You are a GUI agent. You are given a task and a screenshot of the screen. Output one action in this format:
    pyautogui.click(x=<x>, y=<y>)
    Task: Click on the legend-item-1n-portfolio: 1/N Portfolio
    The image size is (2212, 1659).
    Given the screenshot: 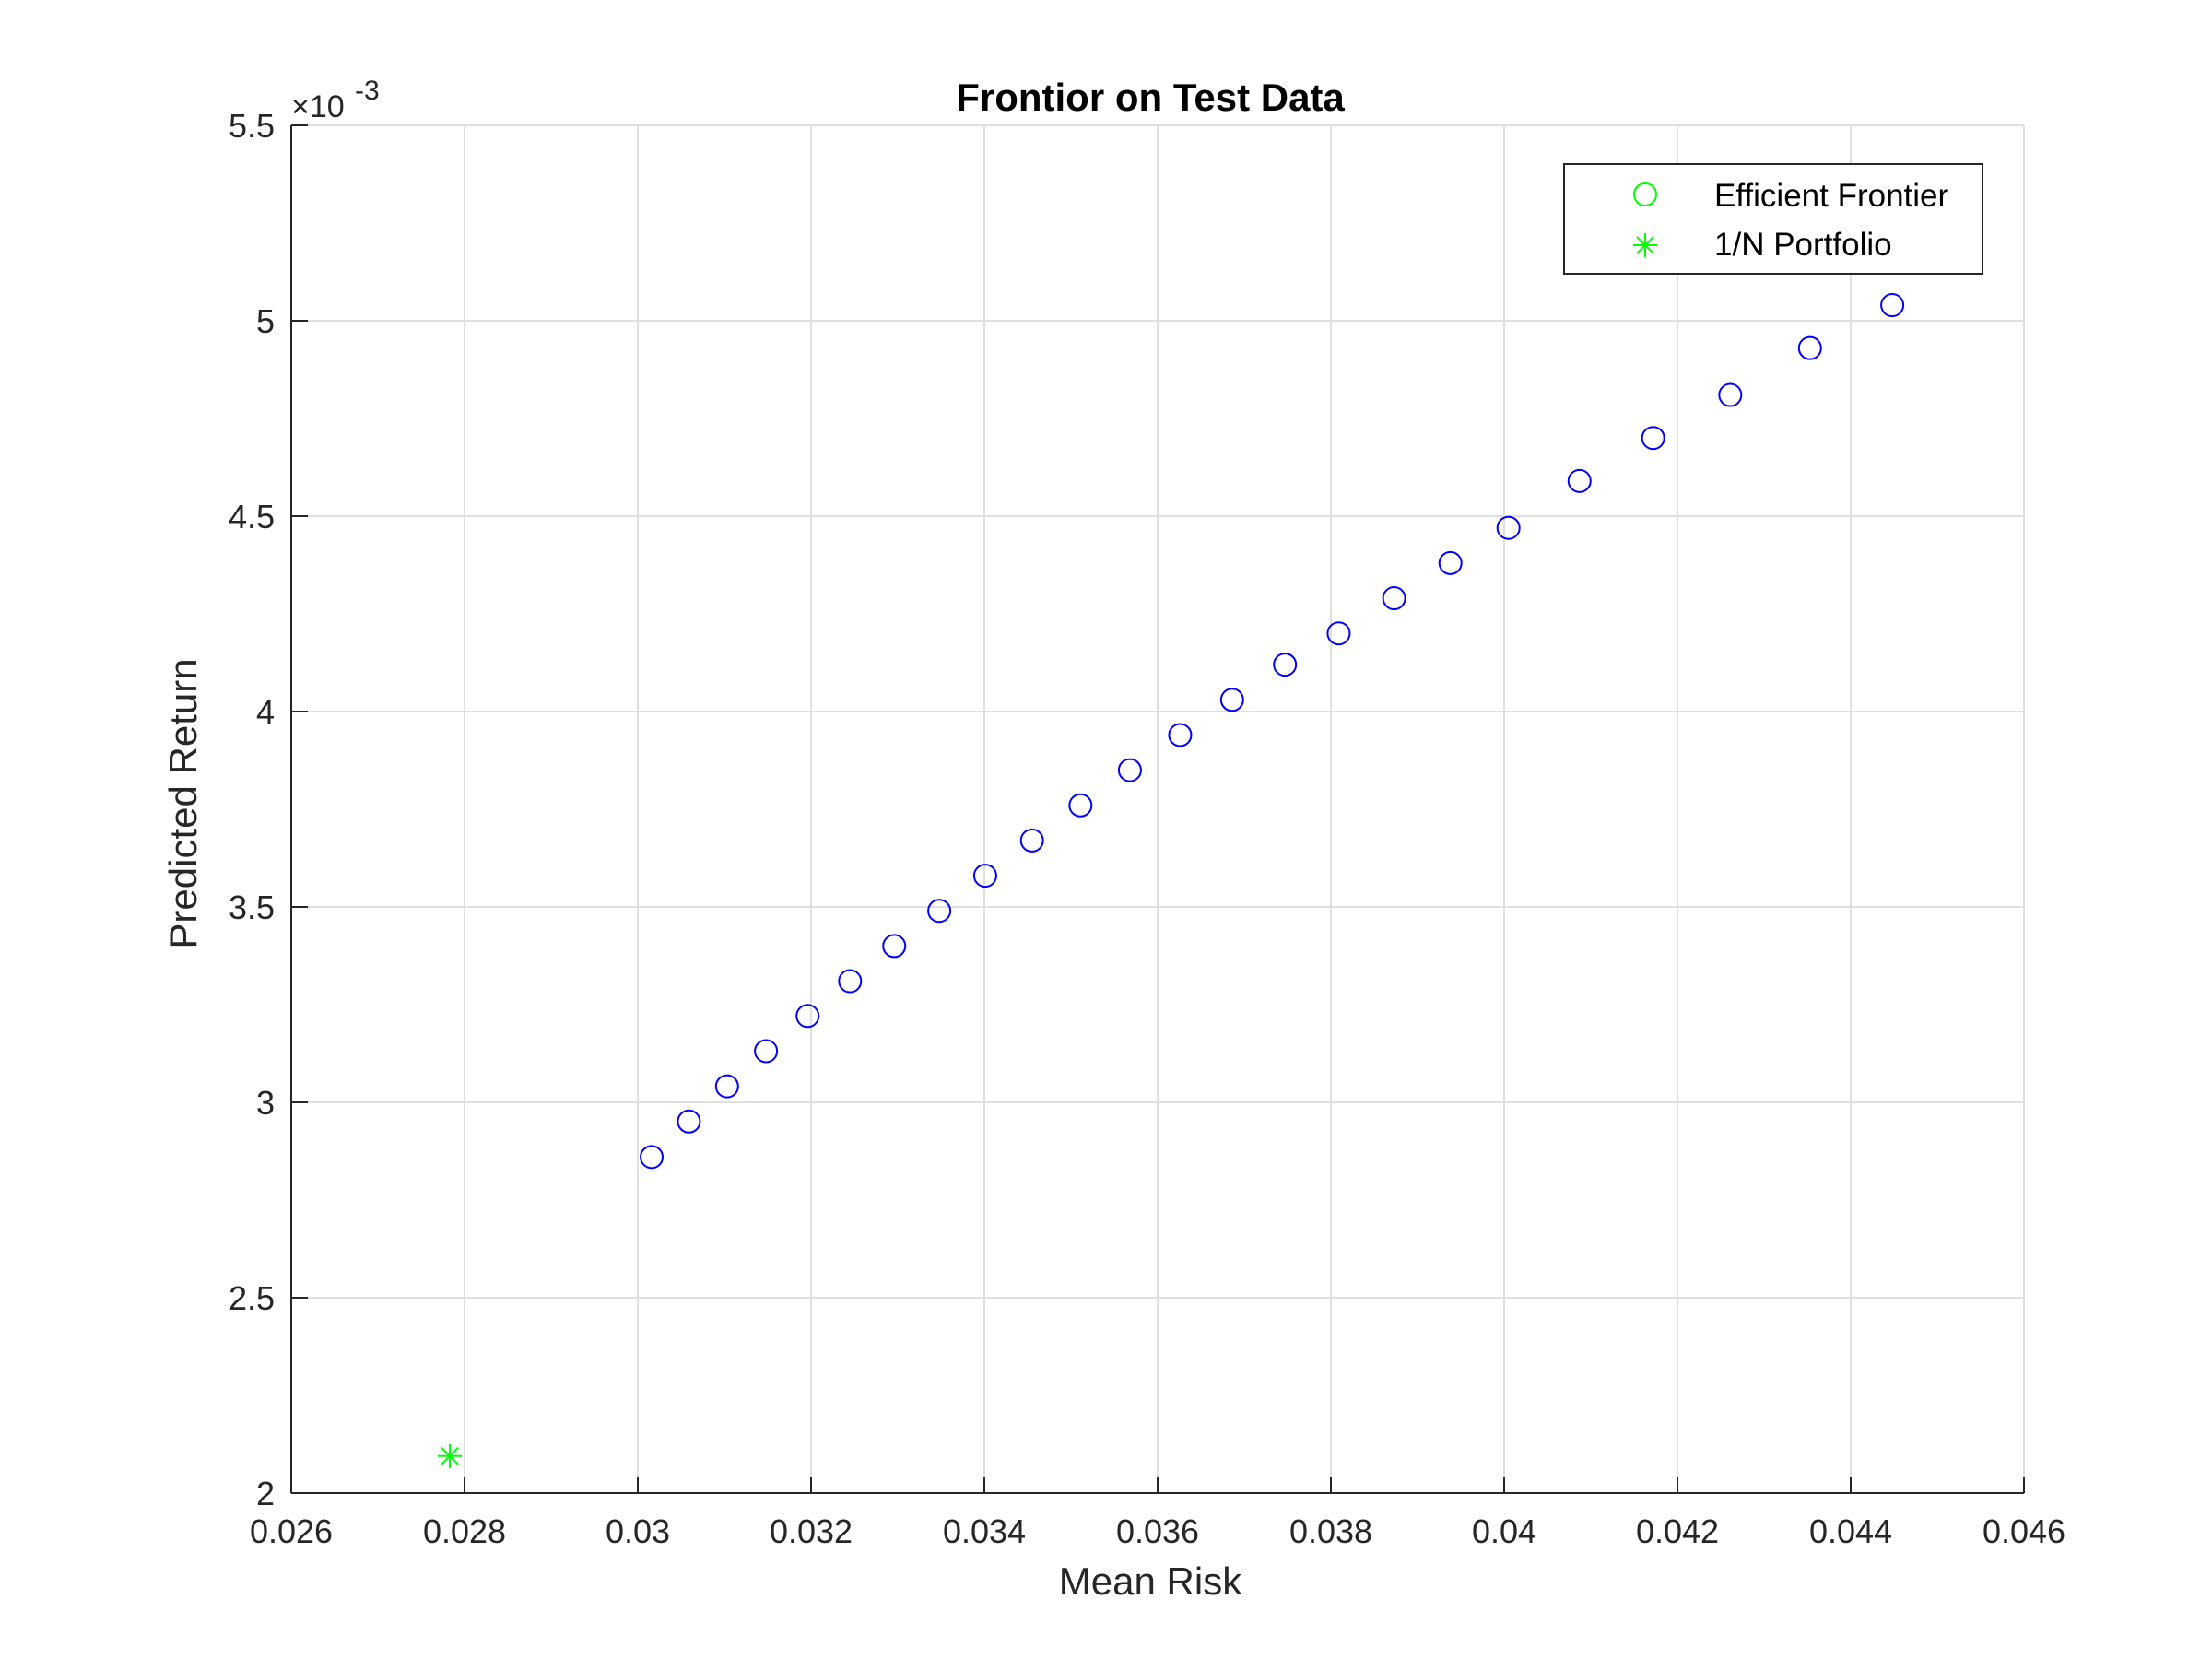 What is the action you would take?
    pyautogui.click(x=1762, y=245)
    